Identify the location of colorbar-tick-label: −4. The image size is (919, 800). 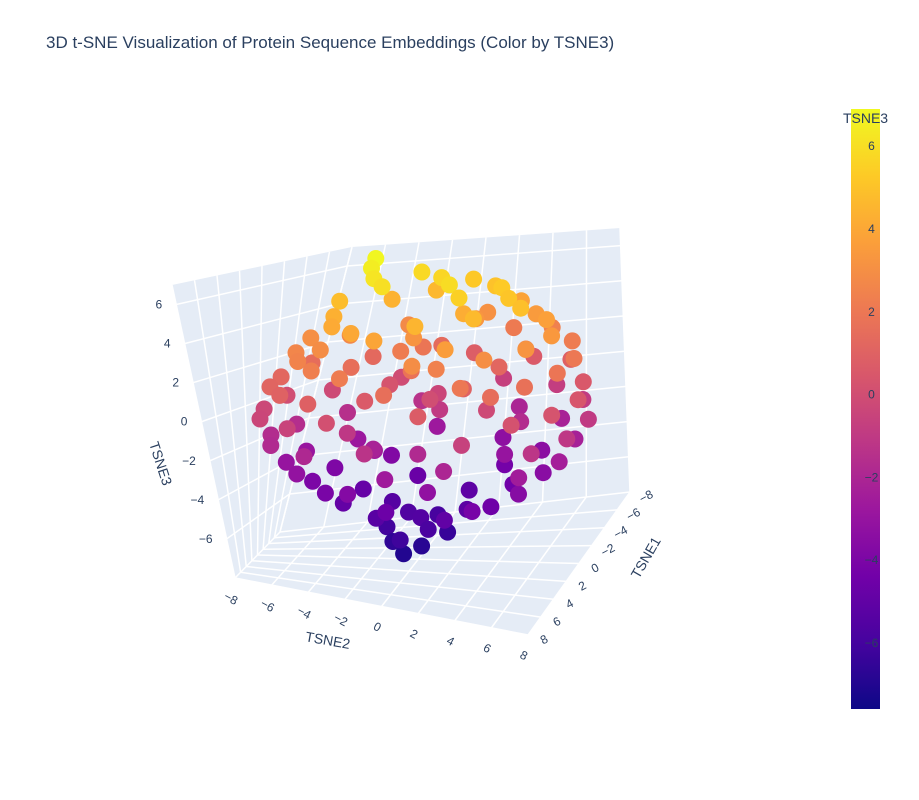
(872, 560).